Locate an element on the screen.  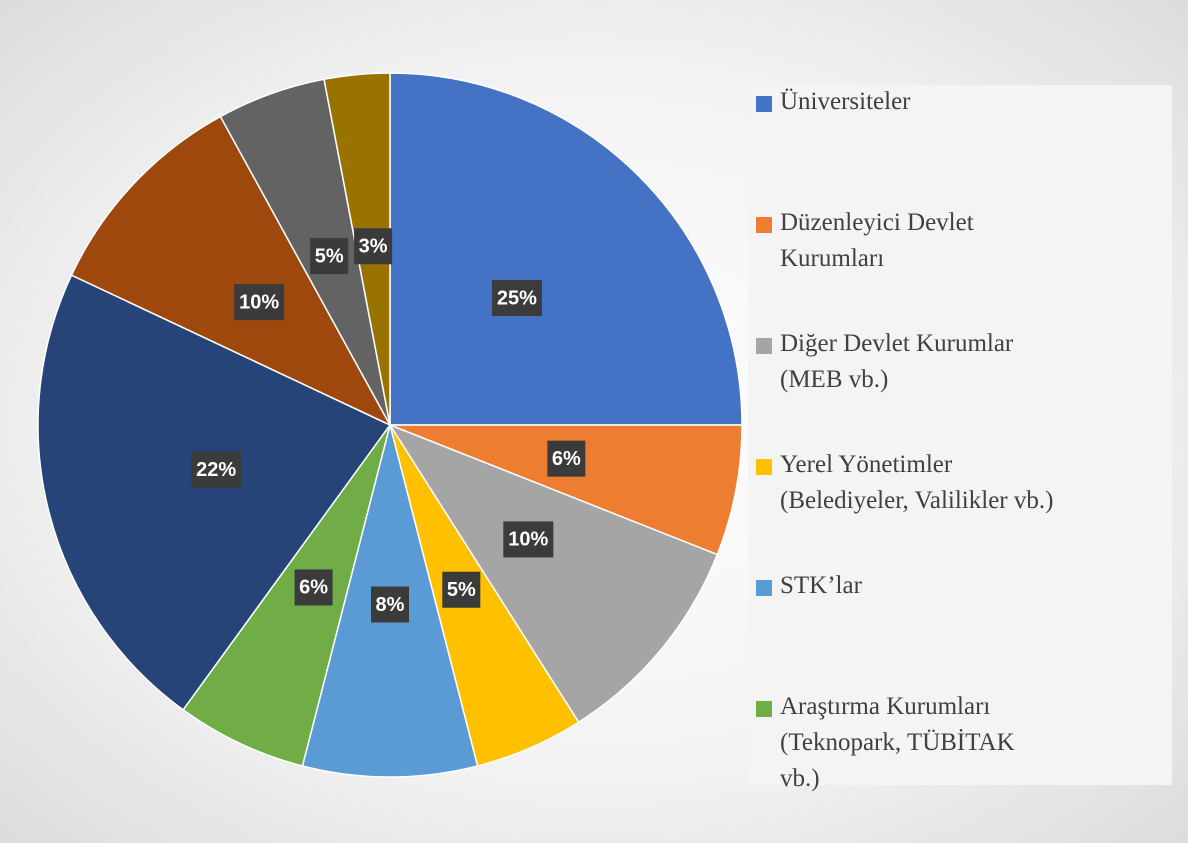
legend-entry: Düzenleyici Devlet Kurumları is located at coordinates (865, 241).